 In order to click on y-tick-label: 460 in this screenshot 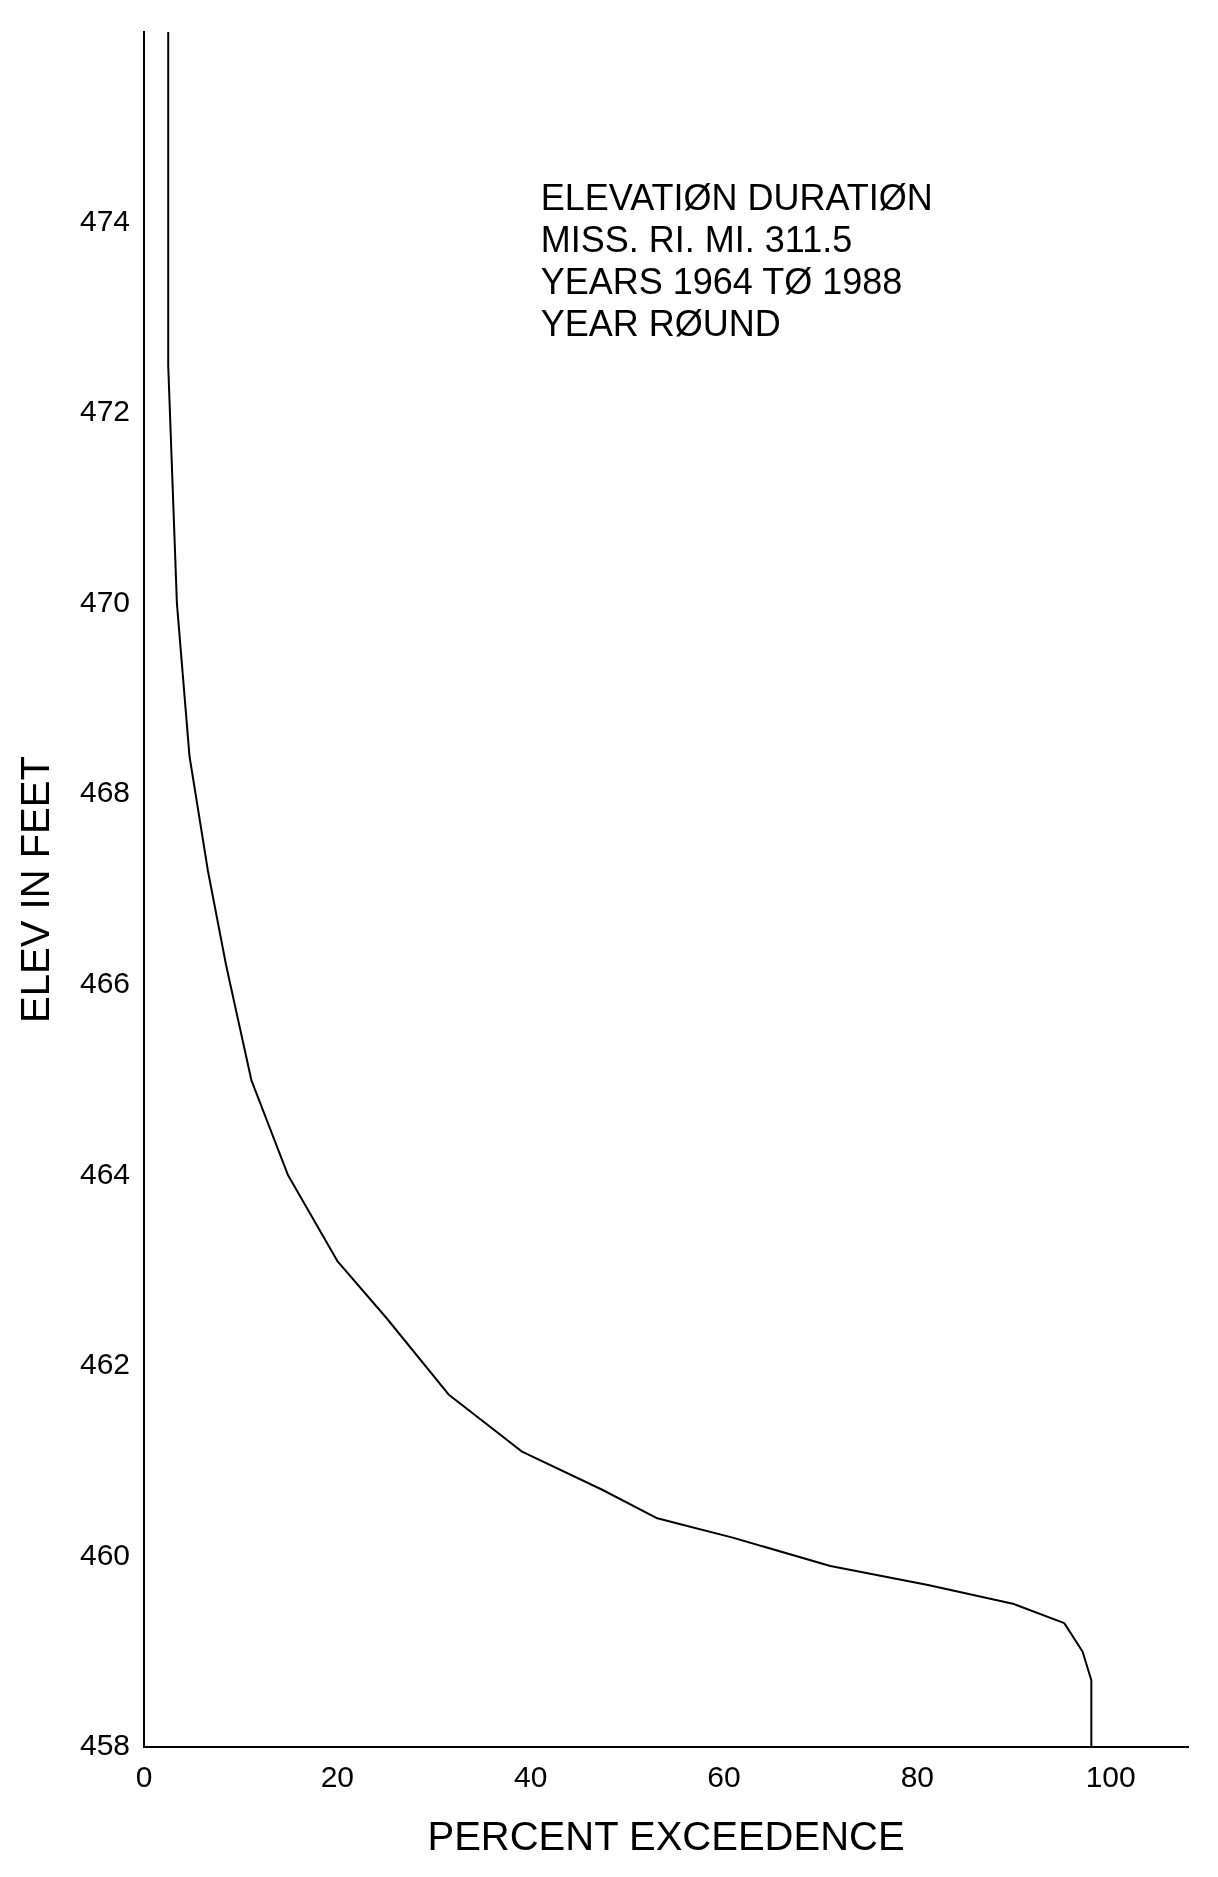, I will do `click(105, 1554)`.